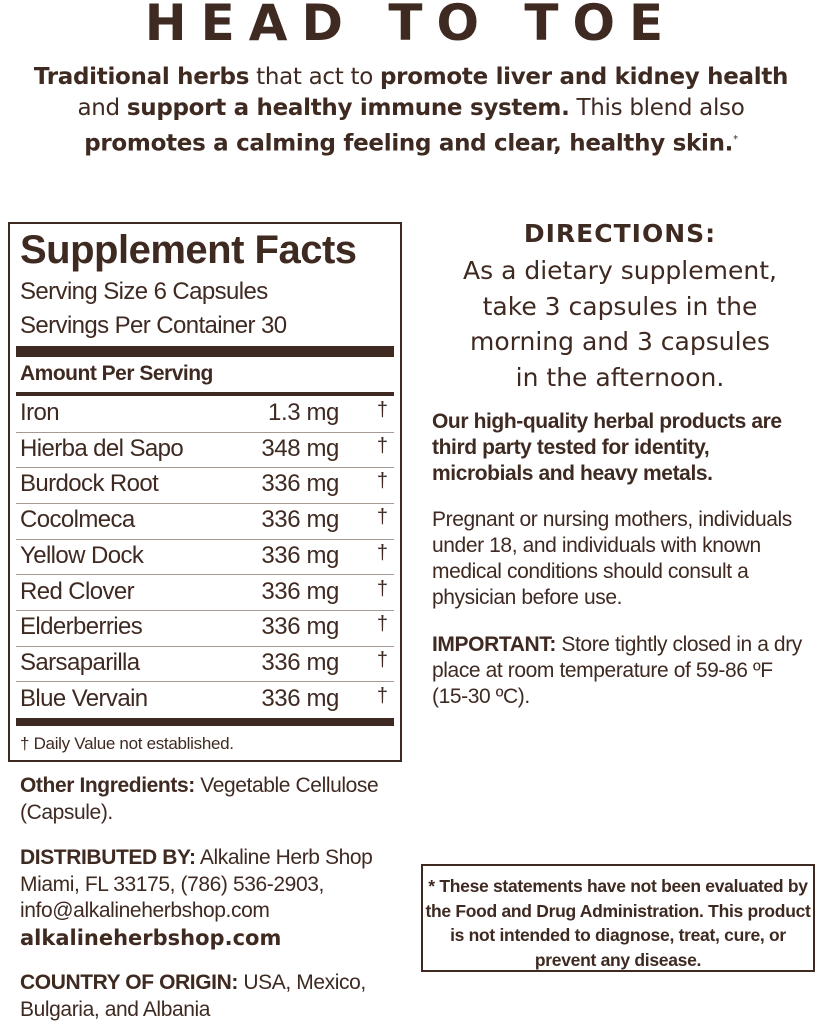  I want to click on intro-bold: support a healthy immune system., so click(348, 108).